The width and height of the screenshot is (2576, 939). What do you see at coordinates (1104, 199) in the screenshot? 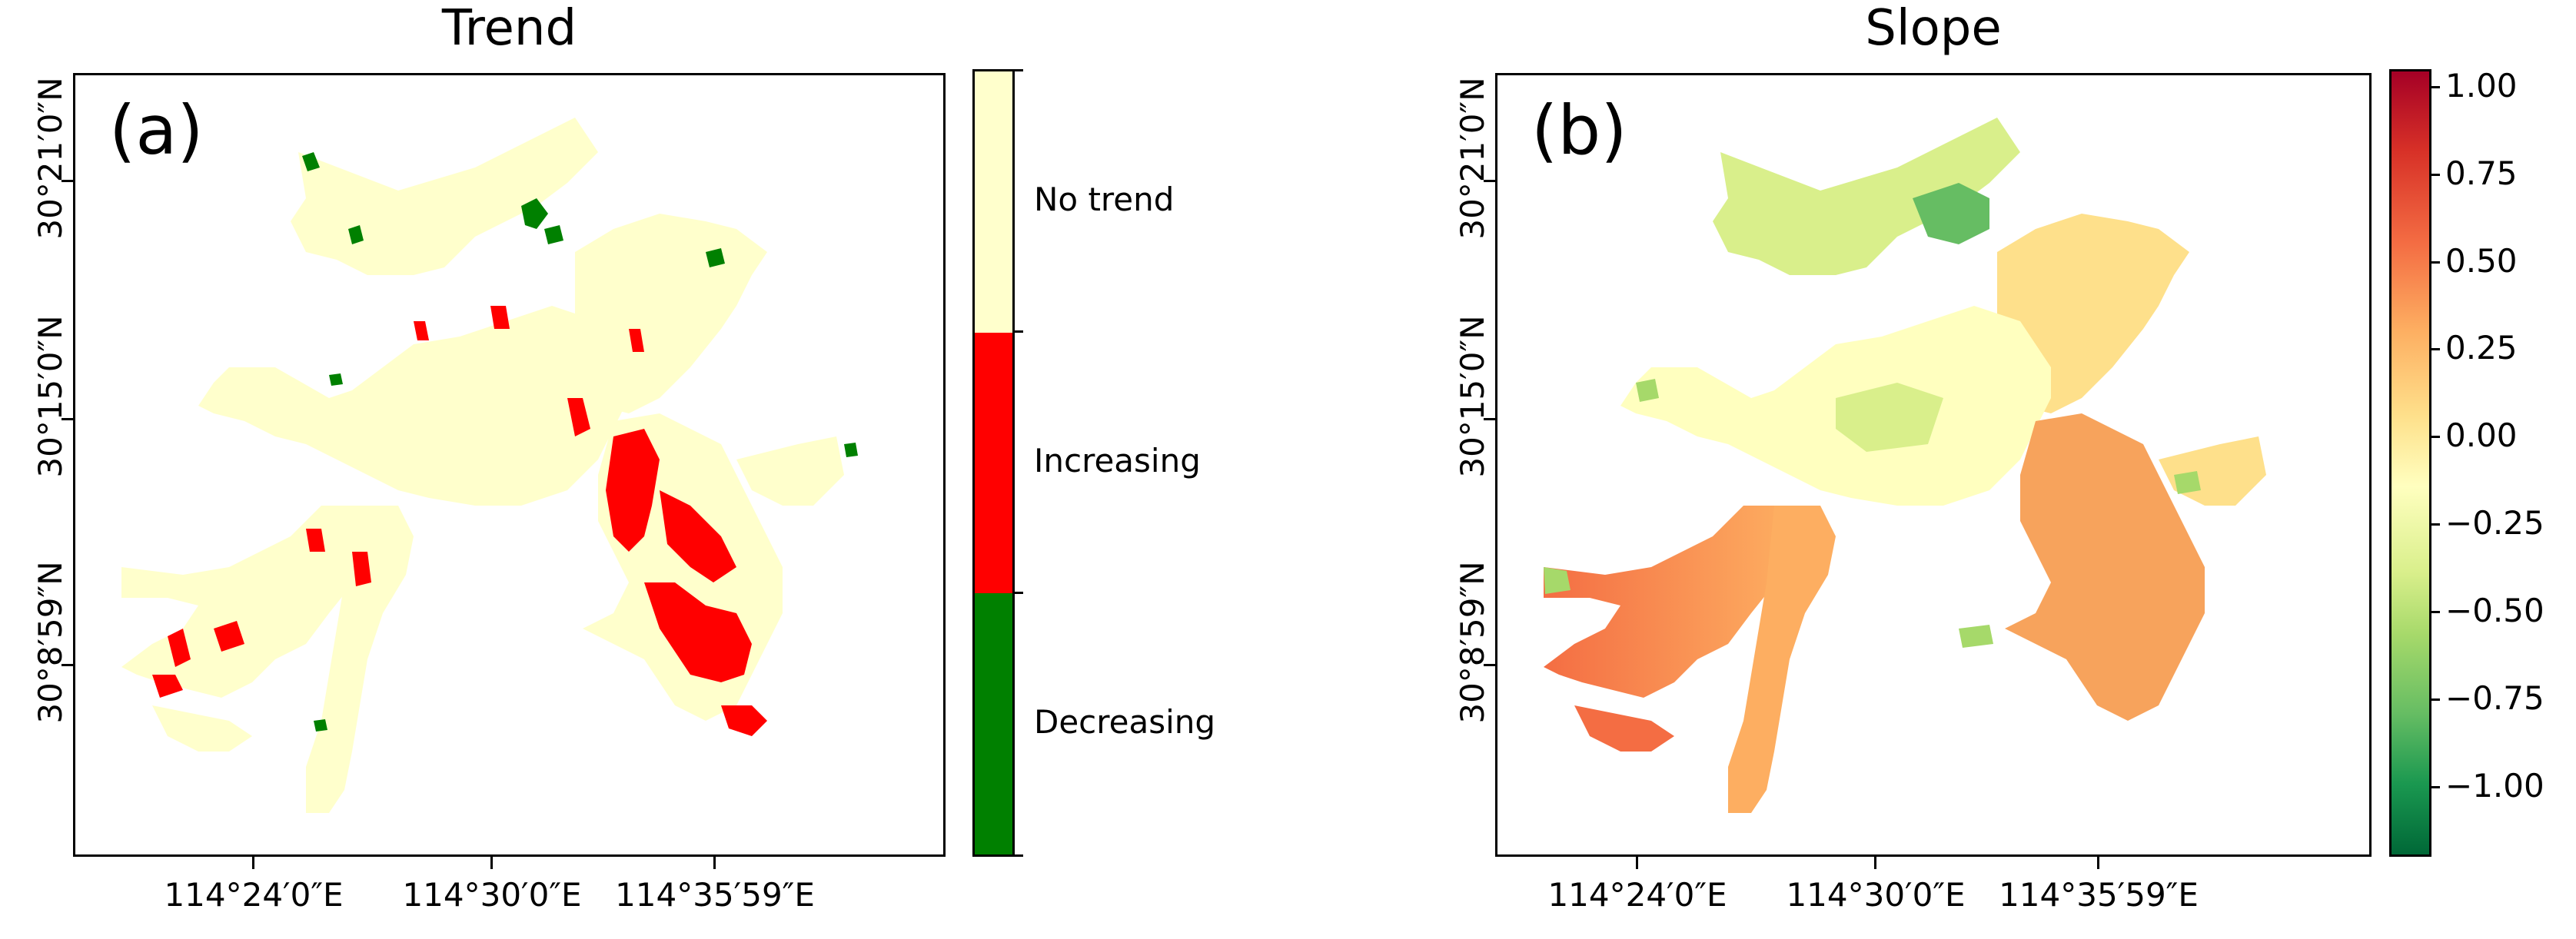
I see `legend-label-no-trend: No trend` at bounding box center [1104, 199].